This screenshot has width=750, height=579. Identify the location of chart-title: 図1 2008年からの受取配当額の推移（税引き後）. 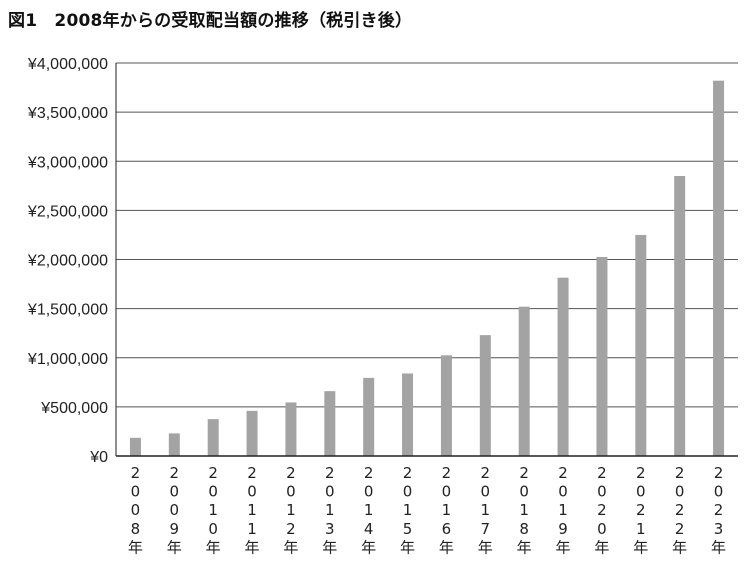
(210, 21).